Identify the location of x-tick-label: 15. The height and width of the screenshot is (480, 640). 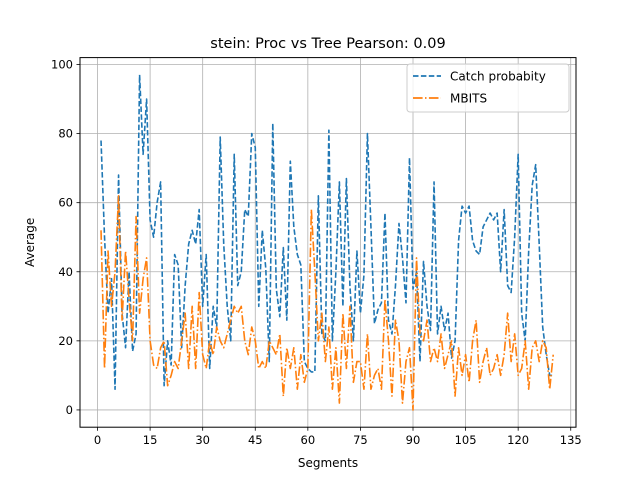
(150, 440).